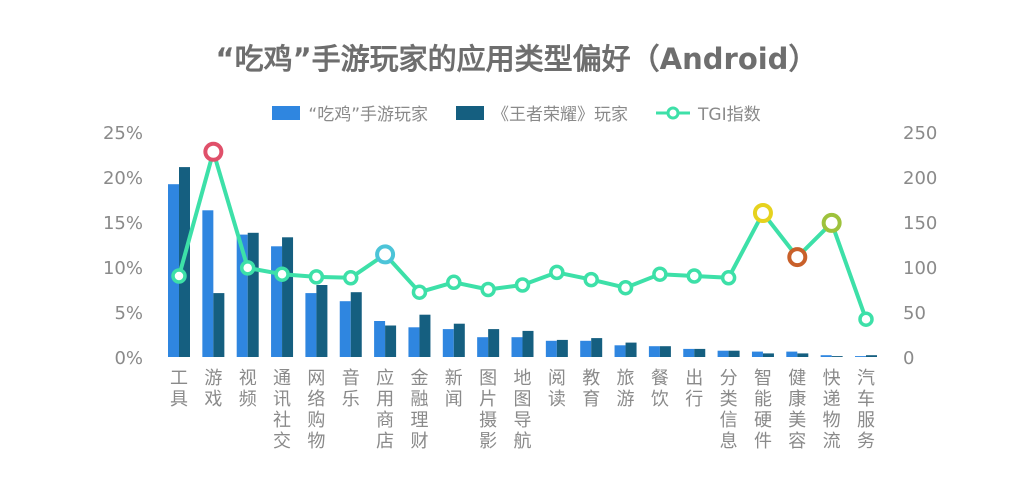  Describe the element at coordinates (128, 358) in the screenshot. I see `left-tick-label: 0%` at that location.